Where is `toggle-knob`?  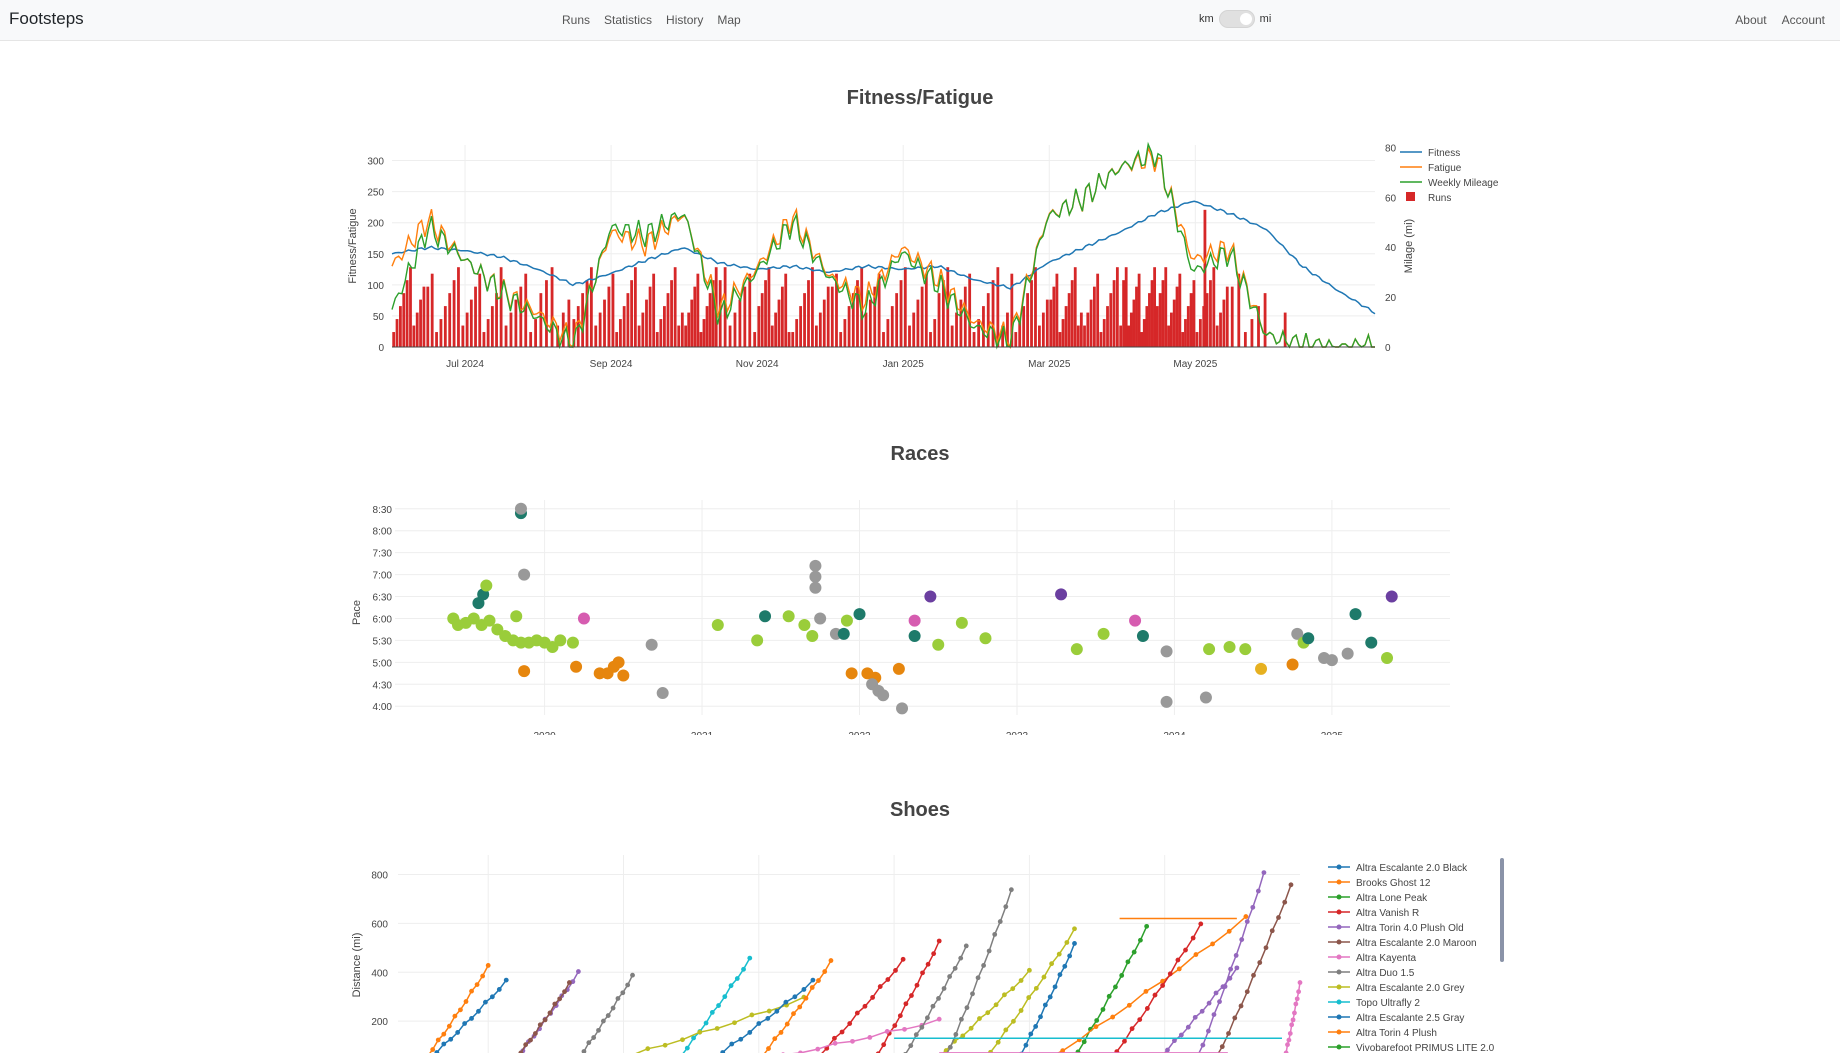 toggle-knob is located at coordinates (1245, 19).